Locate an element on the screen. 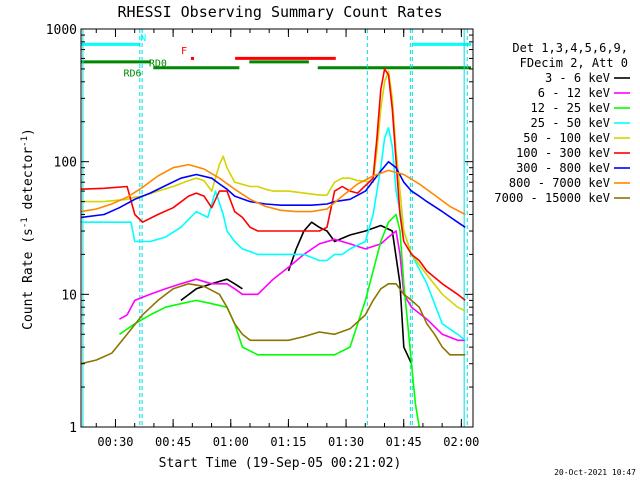 The height and width of the screenshot is (480, 640). series-line-7000-15000-kev is located at coordinates (273, 323).